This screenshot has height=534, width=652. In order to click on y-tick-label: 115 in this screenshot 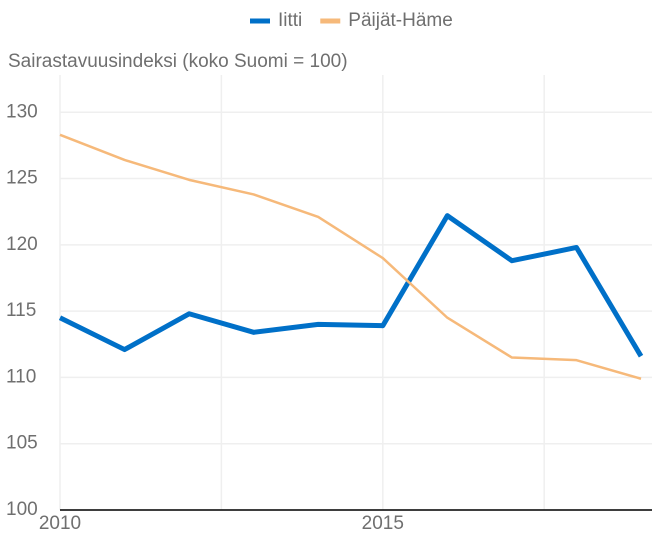, I will do `click(21, 310)`.